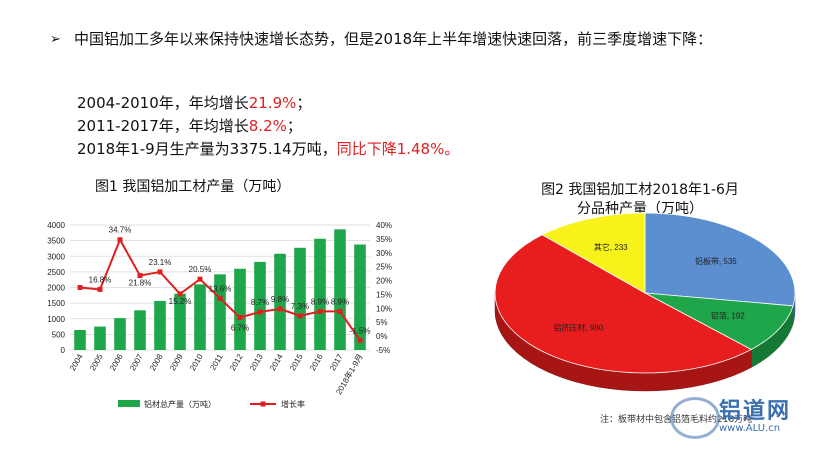 The image size is (821, 449). What do you see at coordinates (383, 350) in the screenshot?
I see `y2-tick-label: -5%` at bounding box center [383, 350].